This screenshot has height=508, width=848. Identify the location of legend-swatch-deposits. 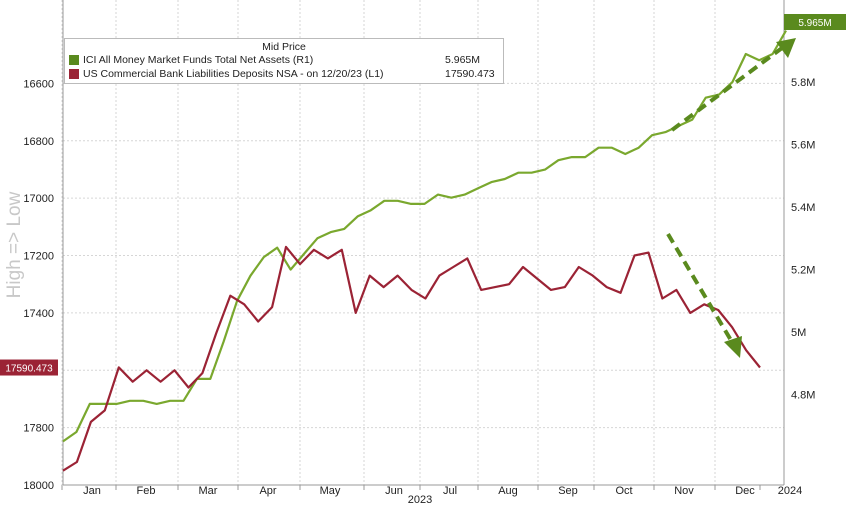
(74, 74).